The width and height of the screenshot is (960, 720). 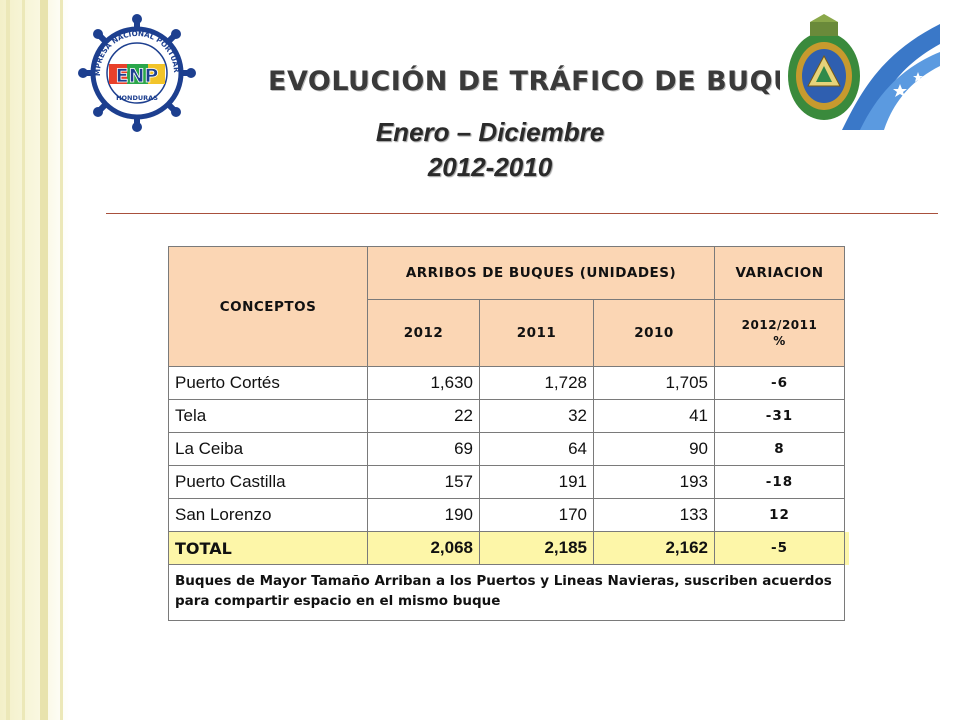 I want to click on row-value-2012: 157, so click(x=423, y=482).